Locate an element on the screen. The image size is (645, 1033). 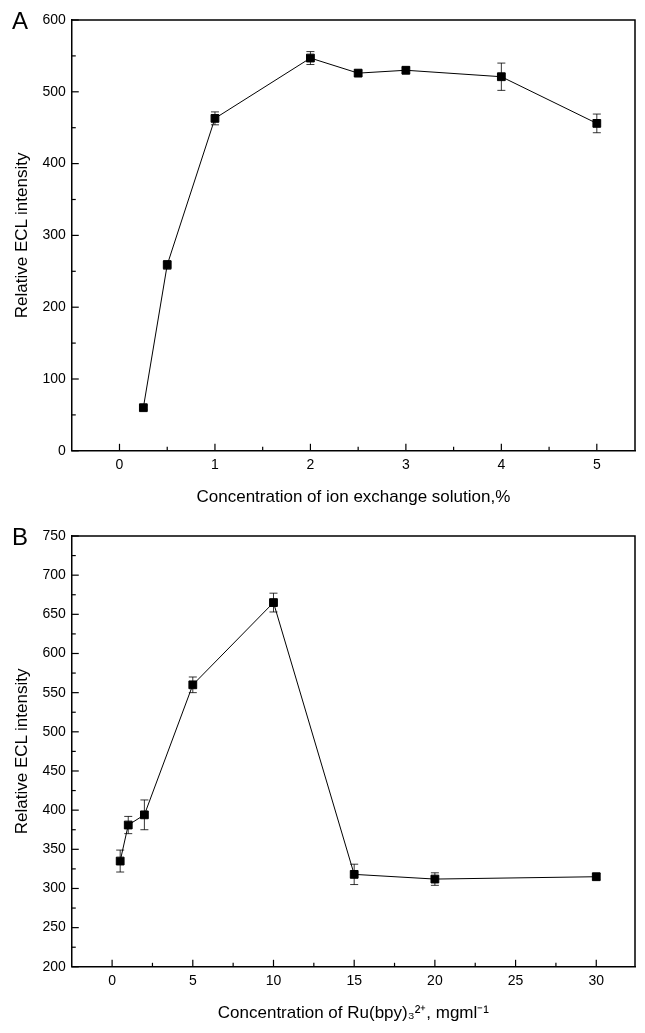
y-tick-label: 550 is located at coordinates (54, 691).